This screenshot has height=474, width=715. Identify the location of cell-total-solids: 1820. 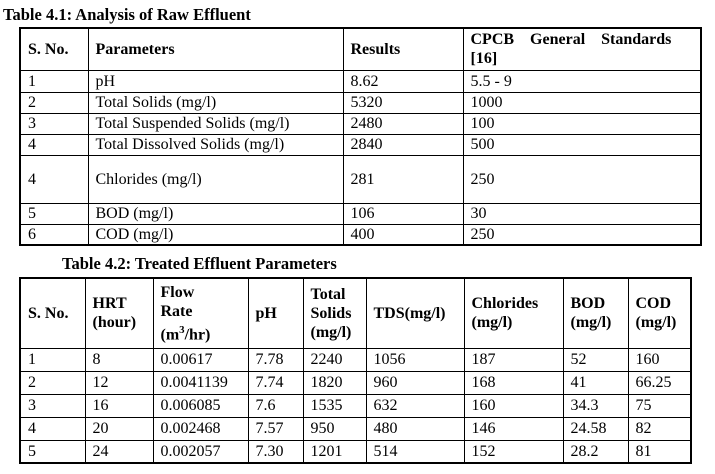
(334, 382).